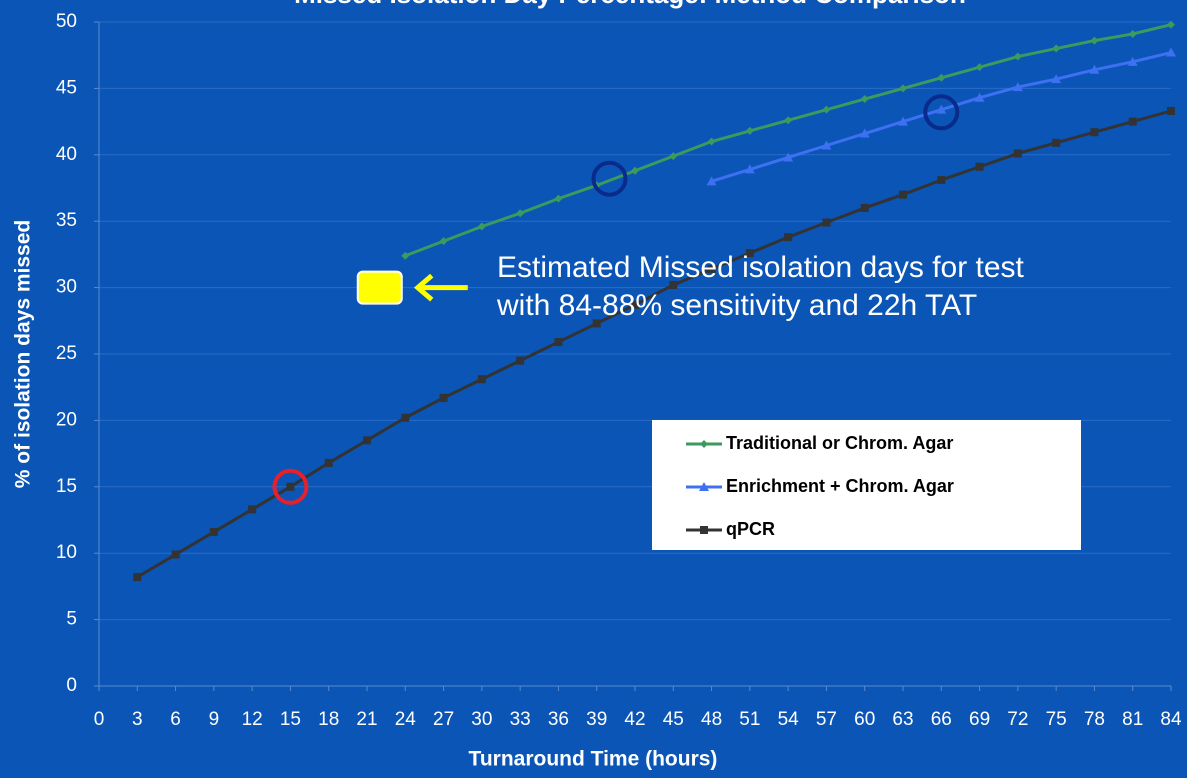  Describe the element at coordinates (1017, 719) in the screenshot. I see `x-tick-label: 72` at that location.